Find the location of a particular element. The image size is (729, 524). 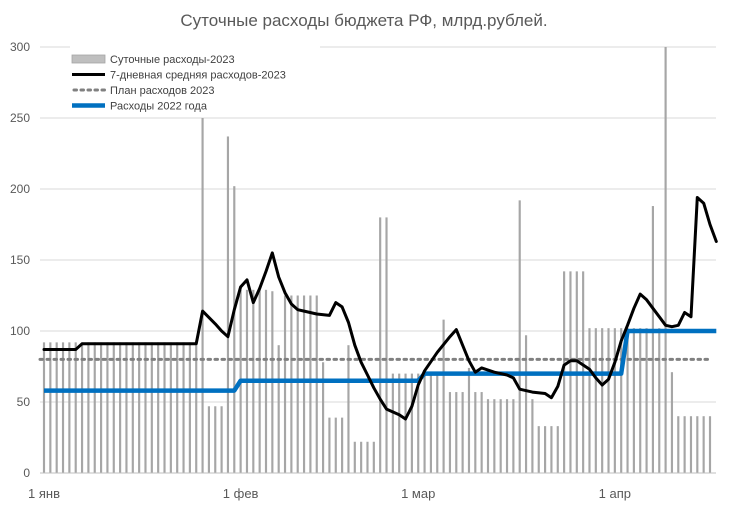

x-tick-label-3: 1 апр is located at coordinates (615, 493).